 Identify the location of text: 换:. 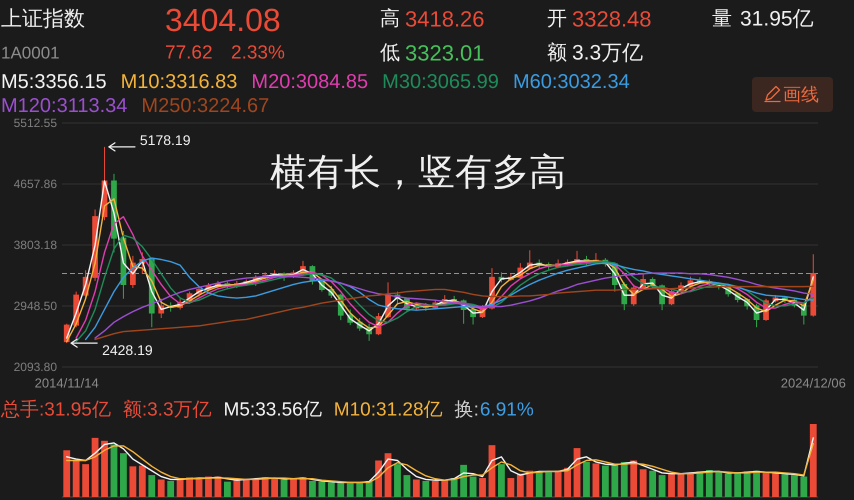
(466, 410).